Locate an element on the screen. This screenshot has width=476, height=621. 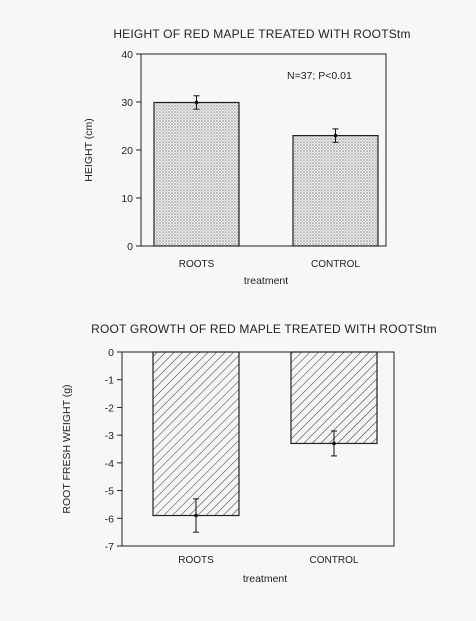
y-tick-label: -7 is located at coordinates (109, 547).